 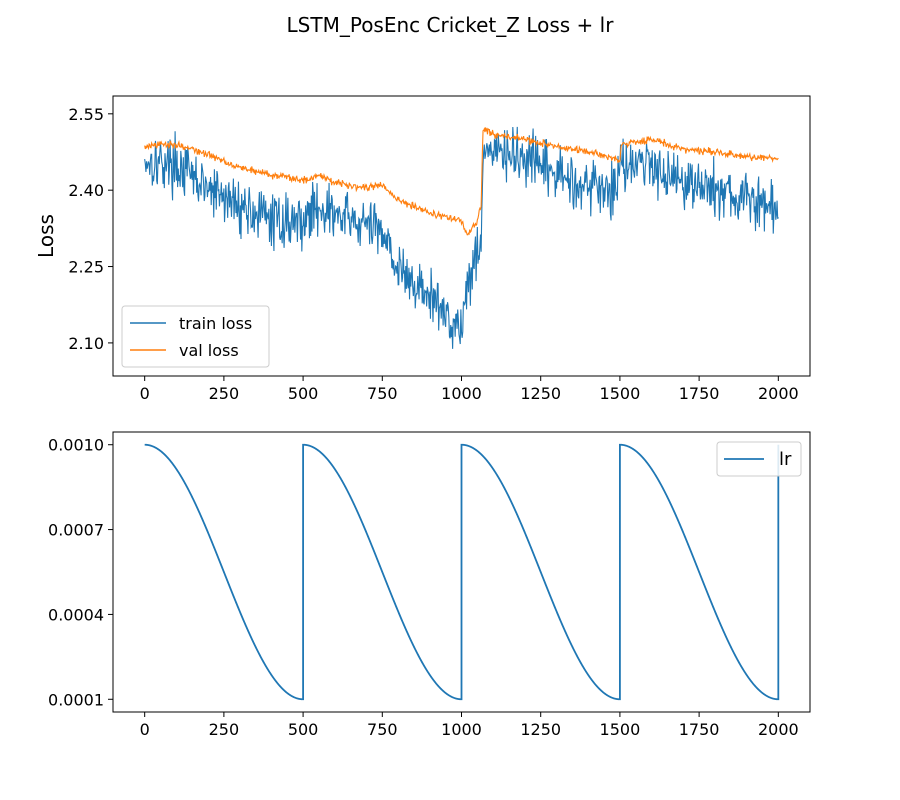 I want to click on lr-x-tick: 250, so click(x=224, y=725).